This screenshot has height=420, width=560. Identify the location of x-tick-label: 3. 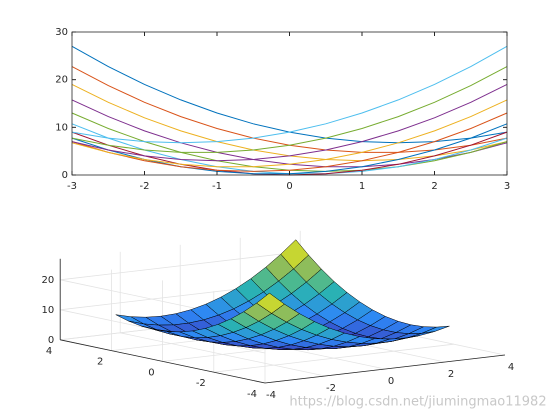
(507, 186).